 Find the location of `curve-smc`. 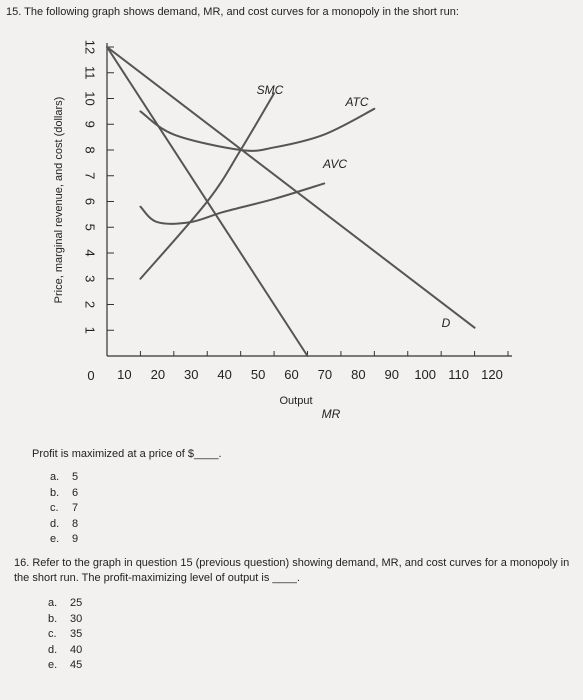

curve-smc is located at coordinates (207, 186).